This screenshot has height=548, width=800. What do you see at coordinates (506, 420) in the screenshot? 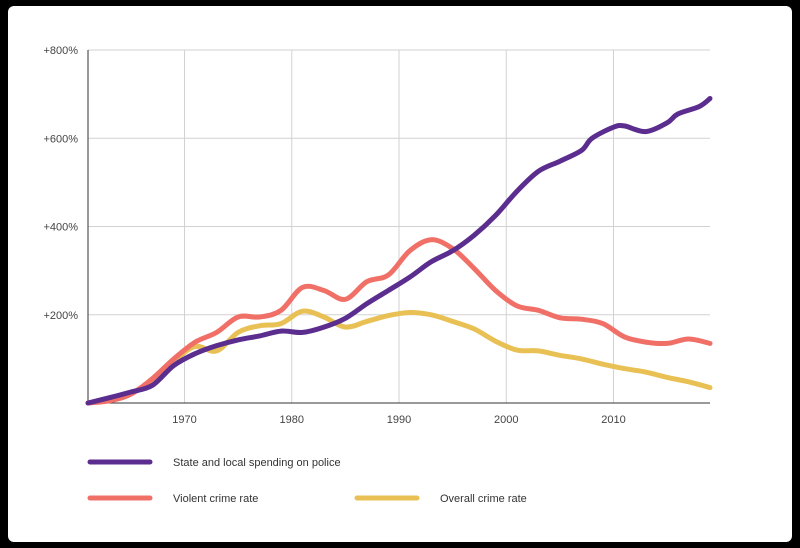
I see `x-tick-label: 2000` at bounding box center [506, 420].